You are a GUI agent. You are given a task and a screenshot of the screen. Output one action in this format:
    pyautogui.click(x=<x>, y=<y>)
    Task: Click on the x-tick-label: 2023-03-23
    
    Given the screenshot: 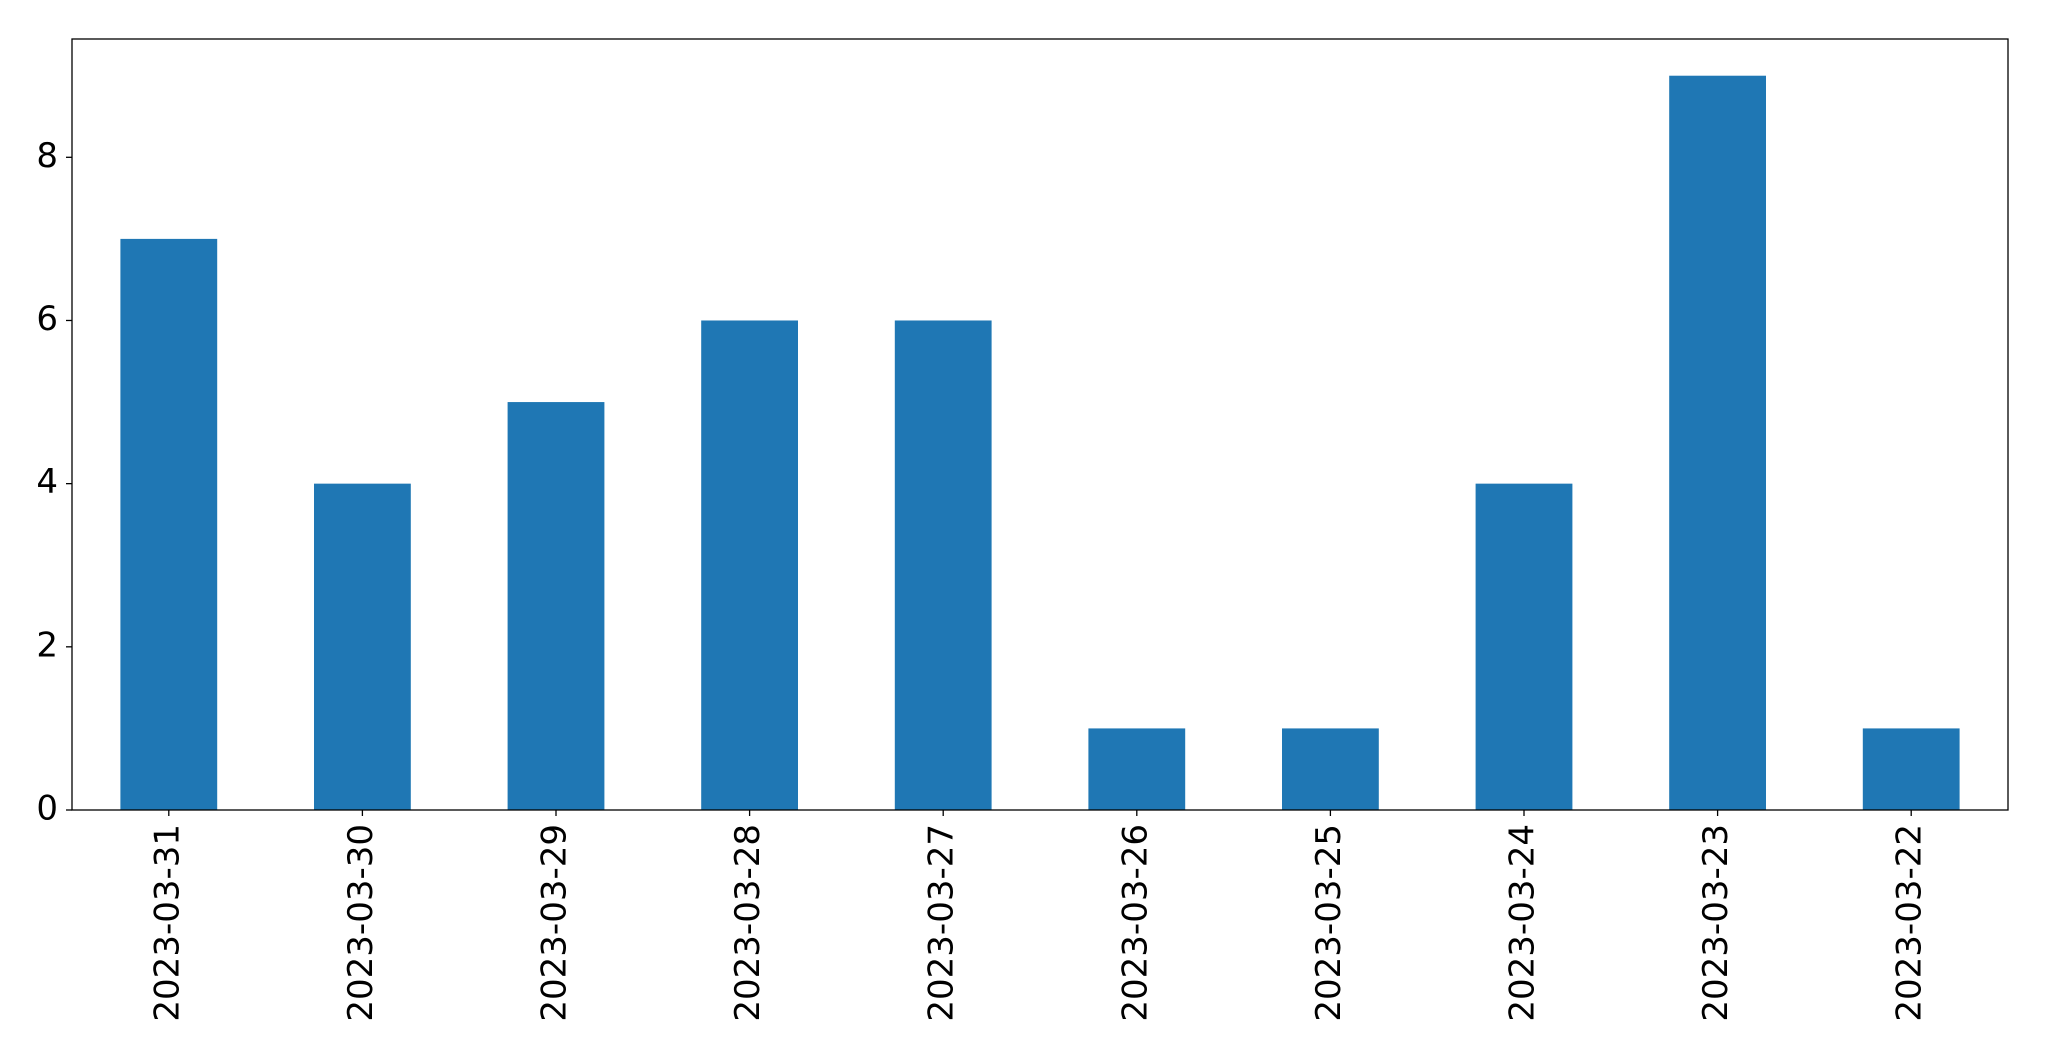 What is the action you would take?
    pyautogui.click(x=1716, y=923)
    